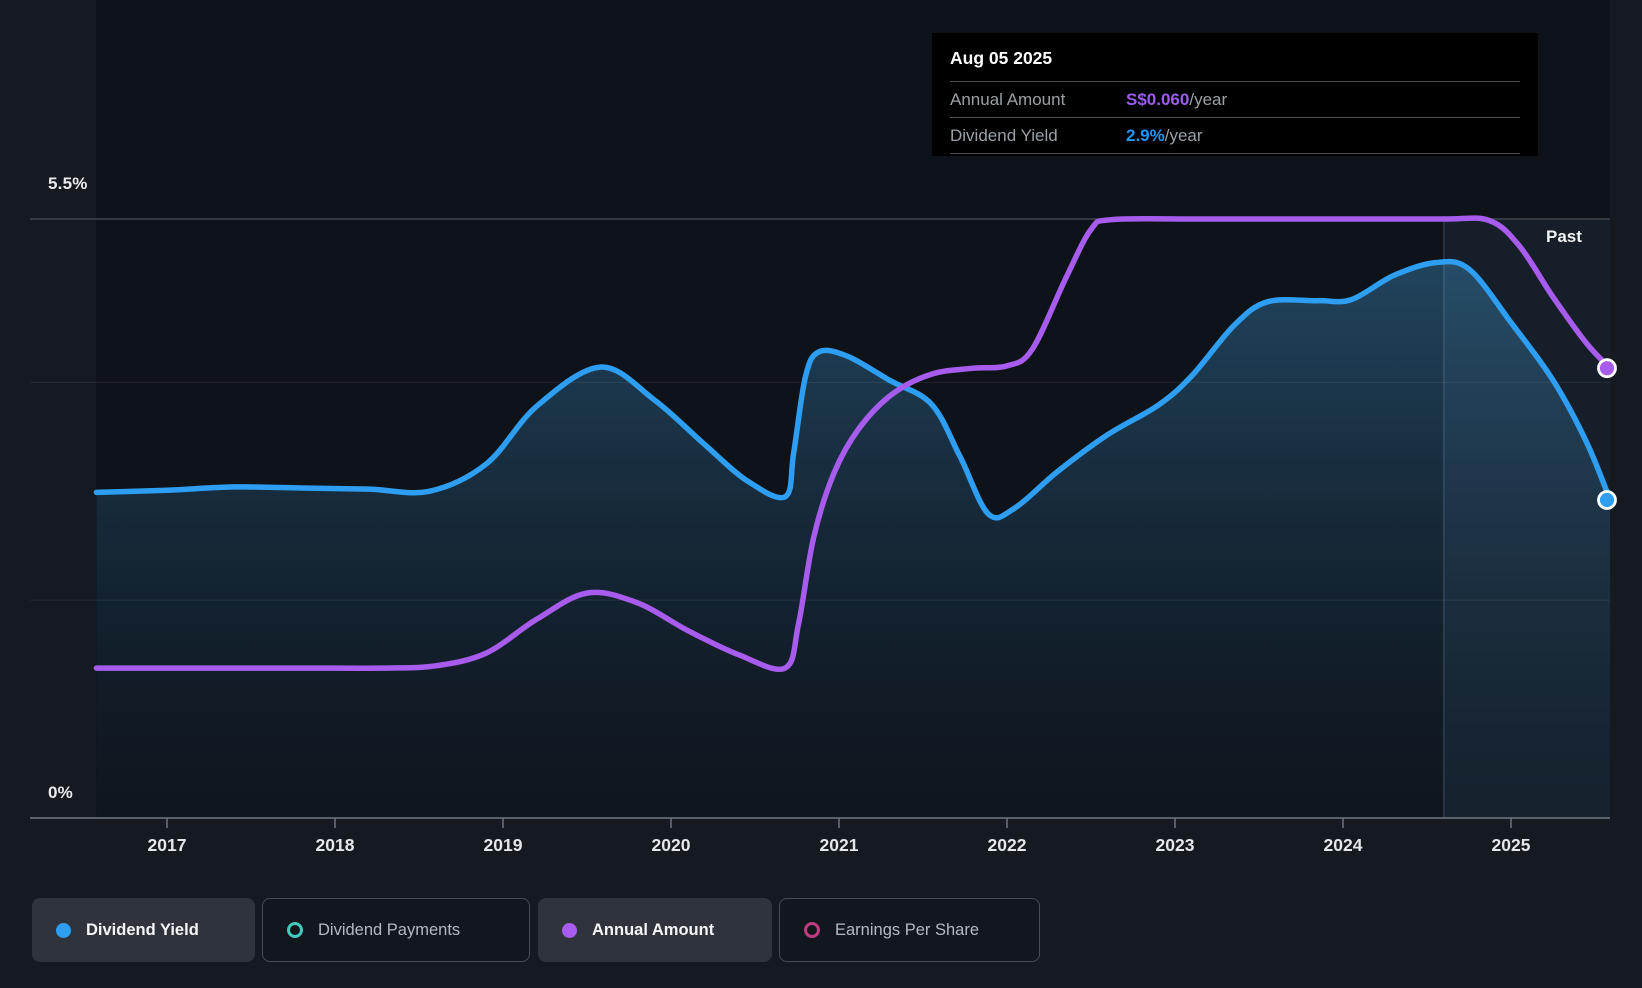  What do you see at coordinates (63, 930) in the screenshot?
I see `dividend-yield-icon` at bounding box center [63, 930].